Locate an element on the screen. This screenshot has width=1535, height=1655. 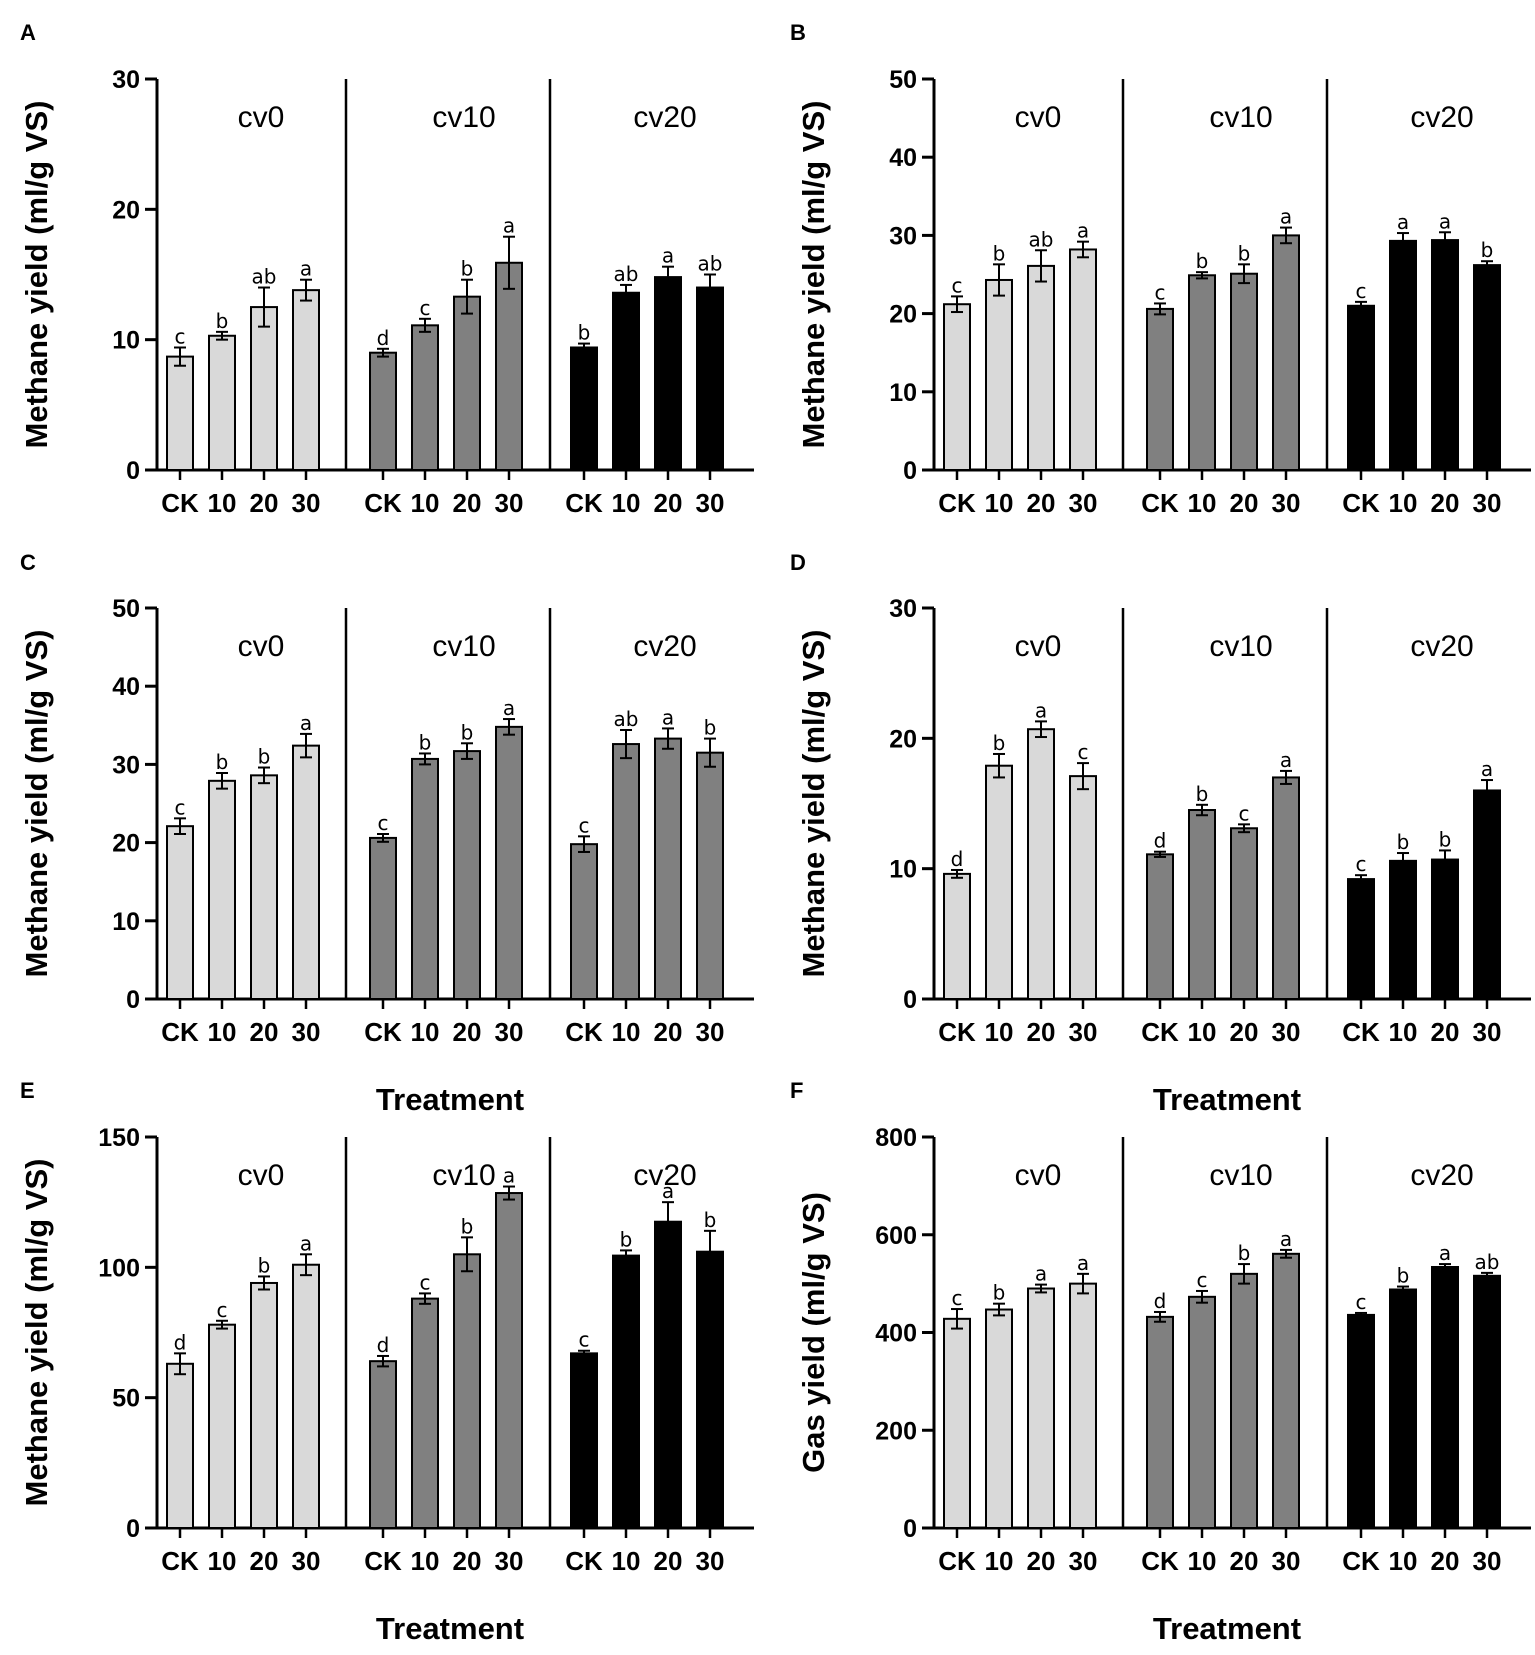
panel-letter: A is located at coordinates (28, 32).